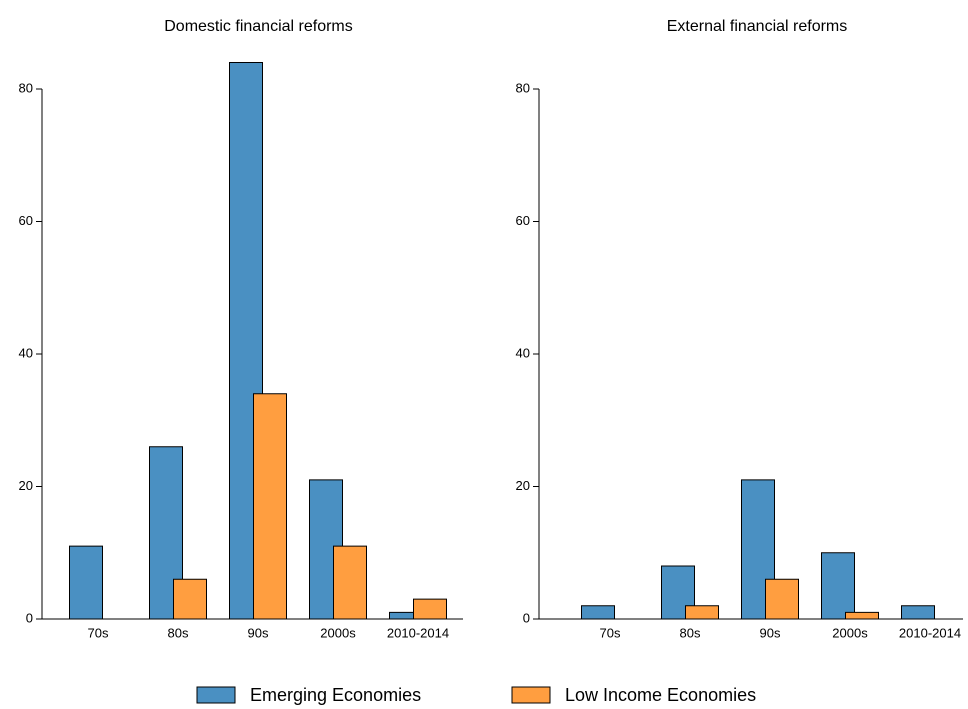 The height and width of the screenshot is (709, 968). I want to click on legend-label: Low Income Economies, so click(660, 695).